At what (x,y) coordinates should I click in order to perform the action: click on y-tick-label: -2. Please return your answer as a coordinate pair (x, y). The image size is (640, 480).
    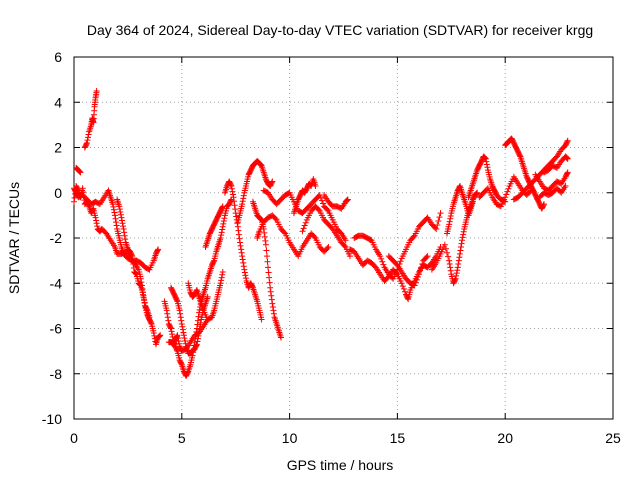
    Looking at the image, I should click on (56, 238).